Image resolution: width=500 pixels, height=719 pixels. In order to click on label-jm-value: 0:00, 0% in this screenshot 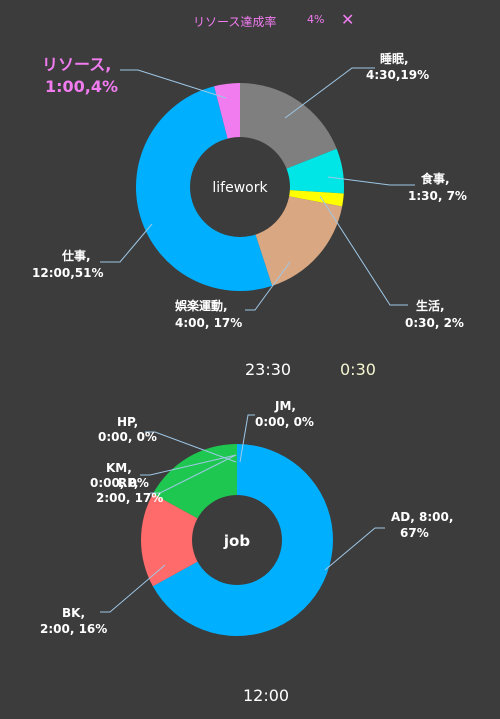, I will do `click(284, 422)`.